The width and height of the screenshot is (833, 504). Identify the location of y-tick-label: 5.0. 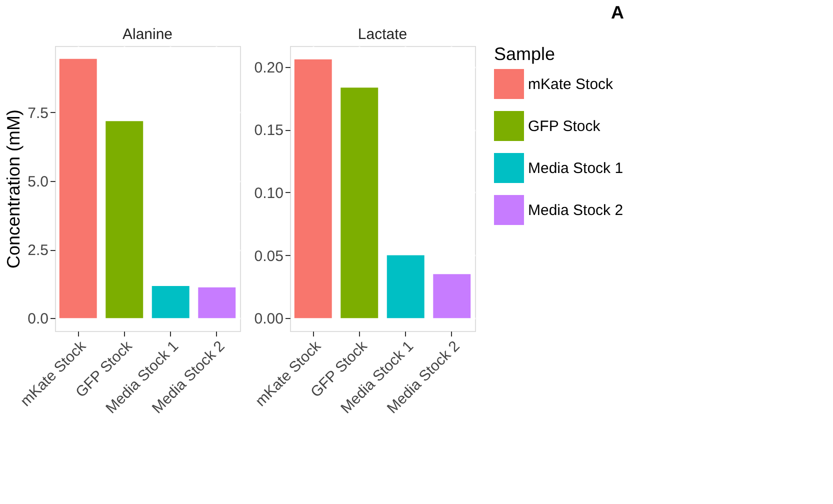
(38, 181).